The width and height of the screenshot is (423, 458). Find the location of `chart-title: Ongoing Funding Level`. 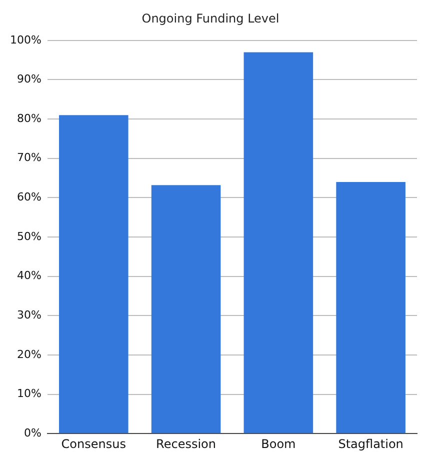

chart-title: Ongoing Funding Level is located at coordinates (211, 18).